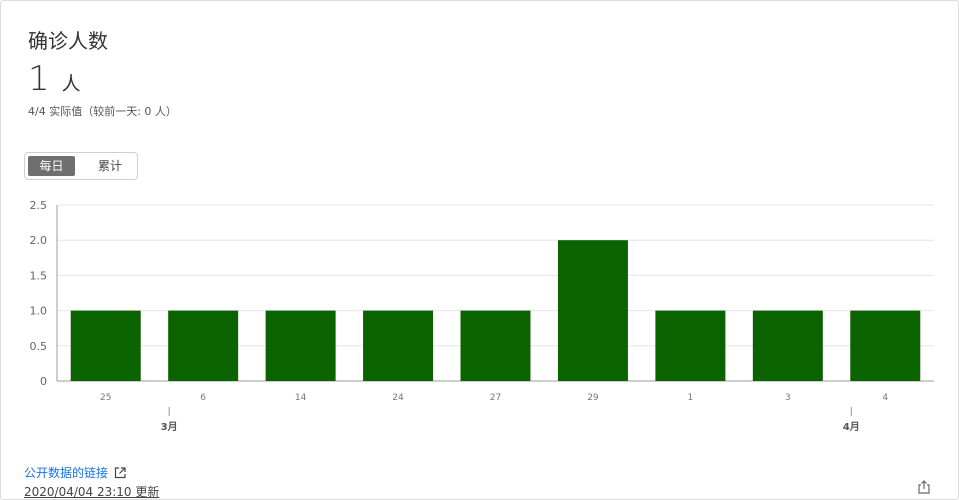 Image resolution: width=959 pixels, height=500 pixels. Describe the element at coordinates (92, 492) in the screenshot. I see `updated-timestamp: 2020/04/04 23:10 更新` at that location.